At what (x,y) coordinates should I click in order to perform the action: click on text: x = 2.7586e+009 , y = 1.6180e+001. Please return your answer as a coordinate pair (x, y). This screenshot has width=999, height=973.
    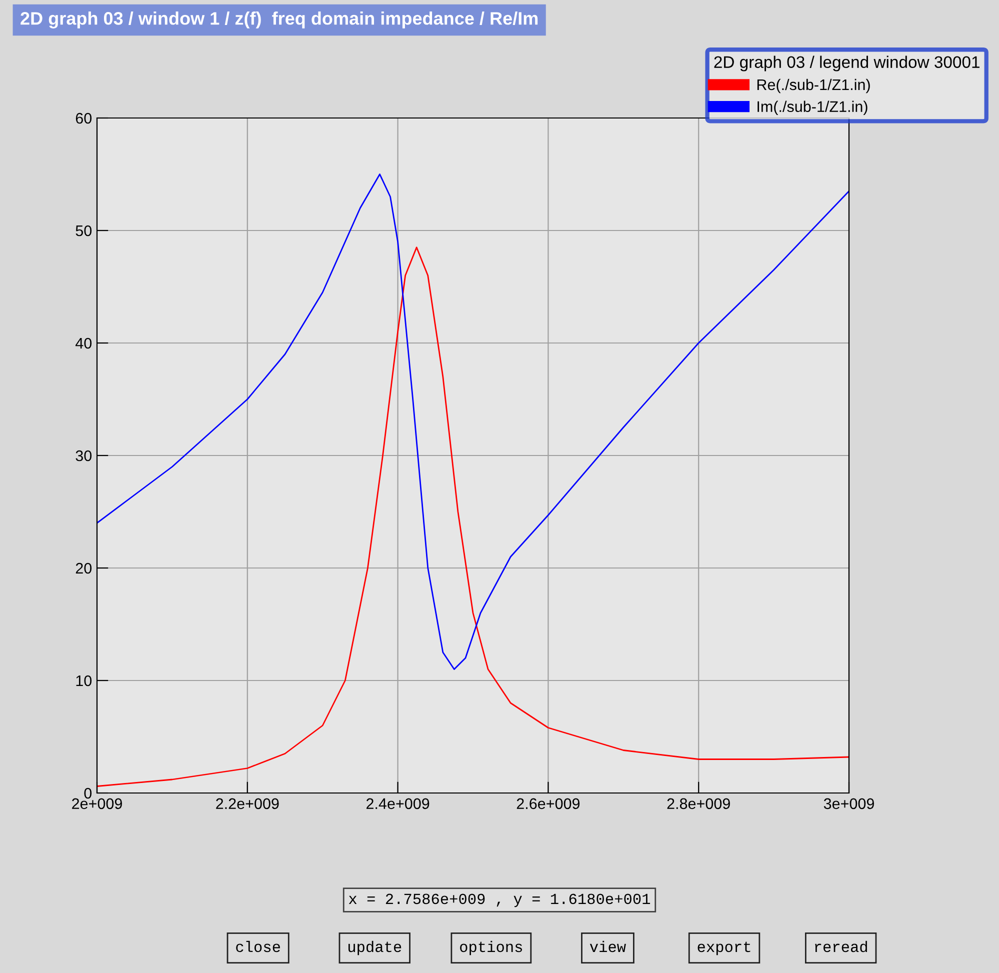
    Looking at the image, I should click on (499, 901).